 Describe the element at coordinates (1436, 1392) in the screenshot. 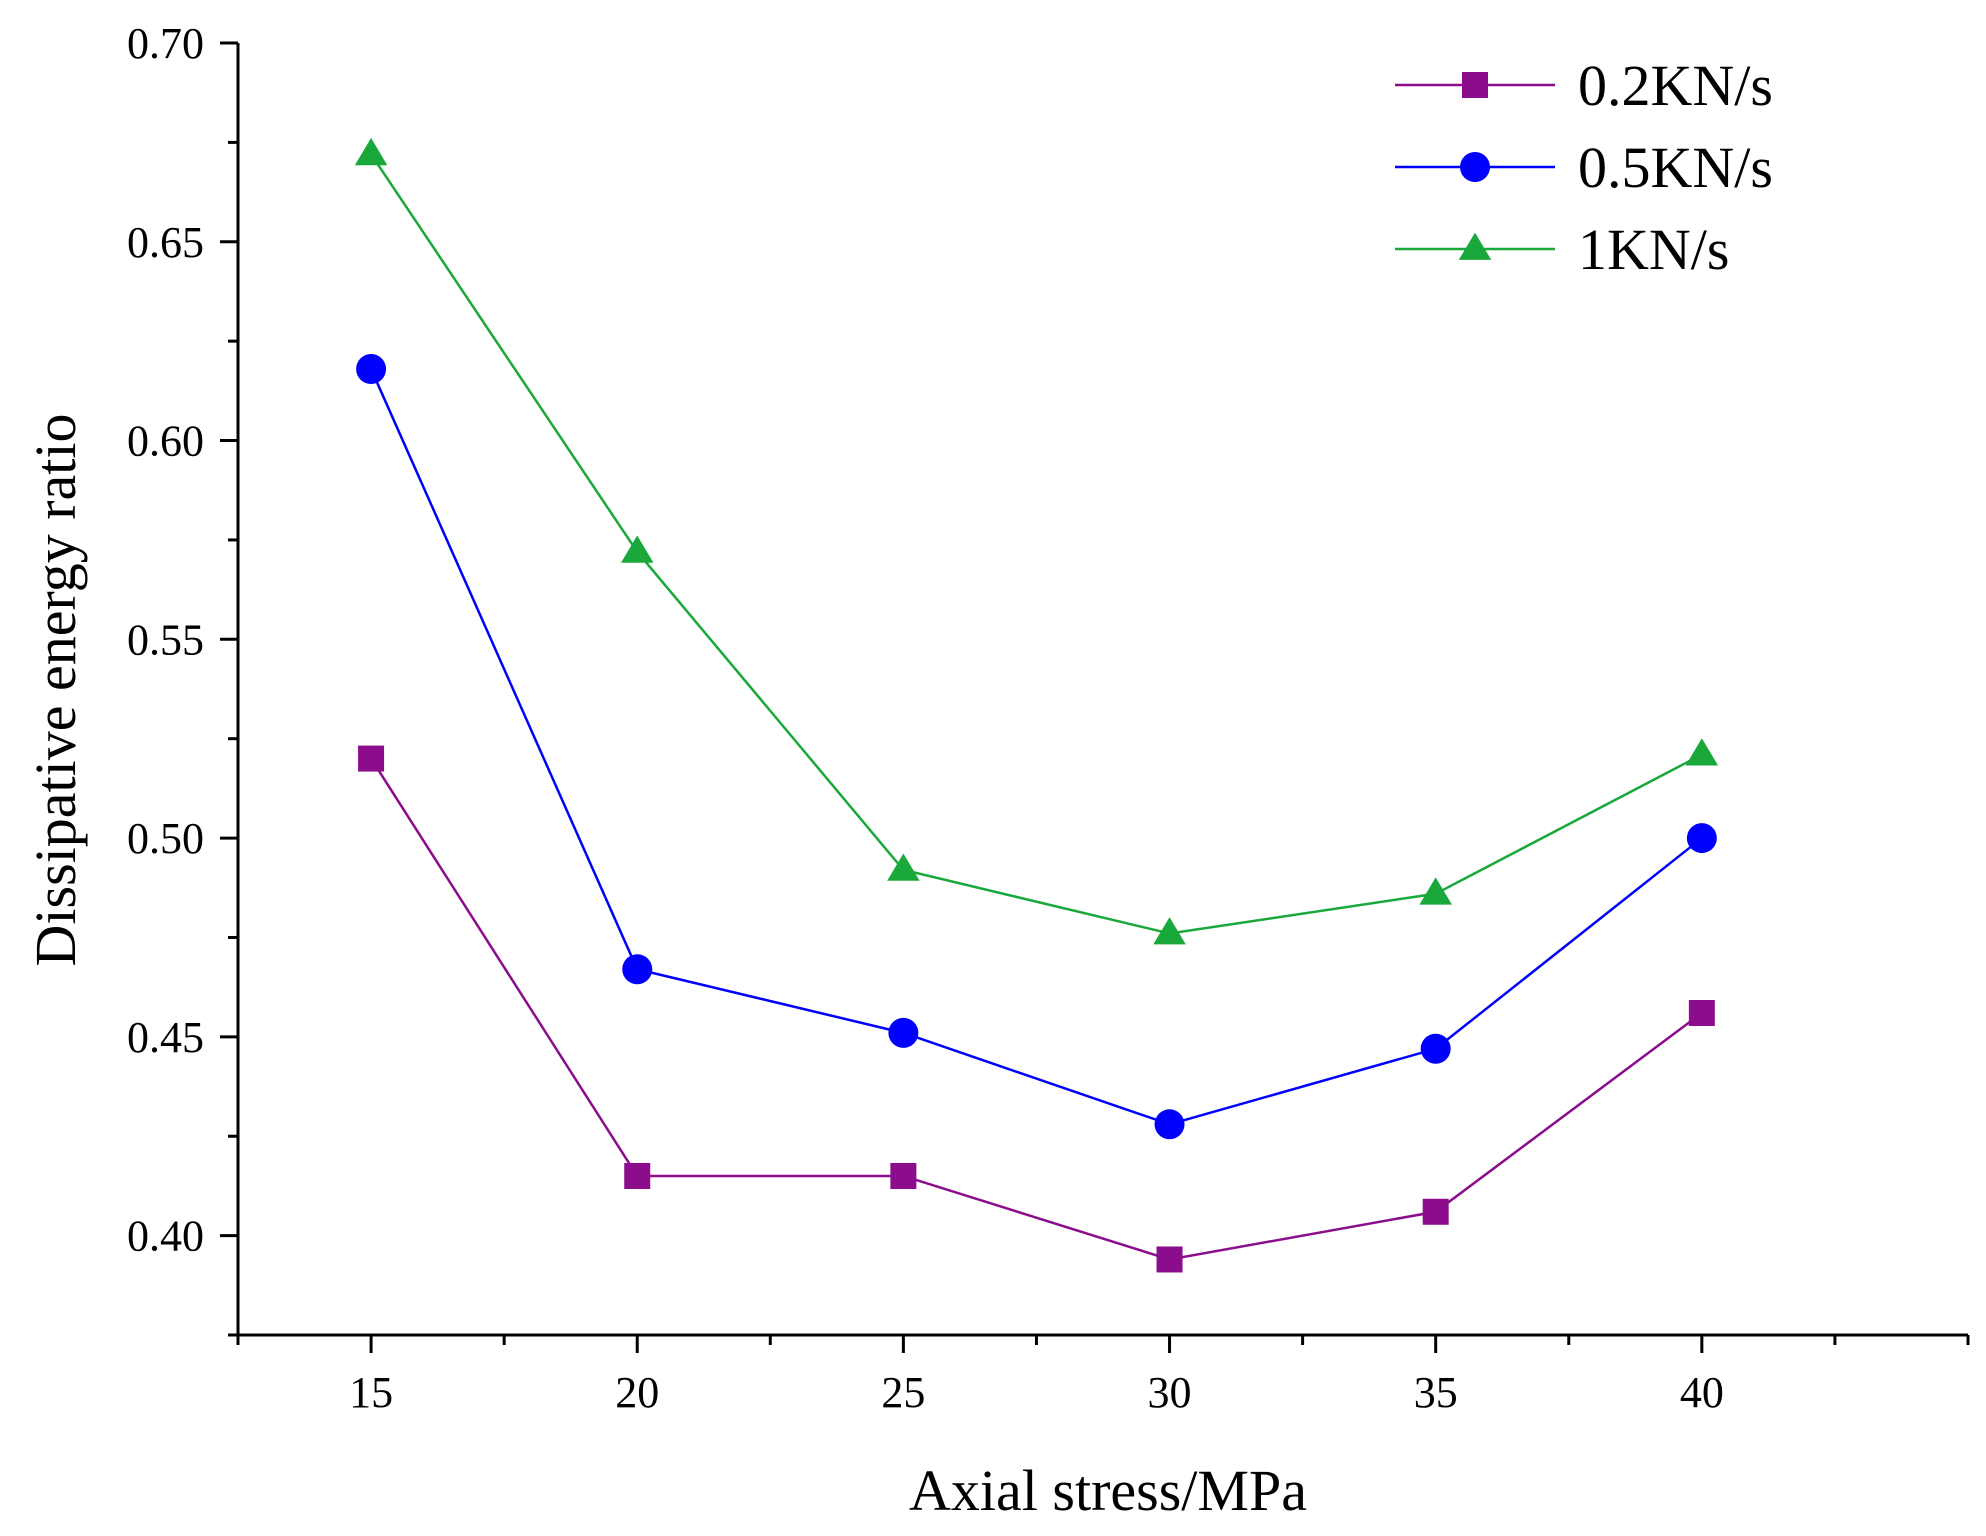

I see `x-tick-label: 35` at that location.